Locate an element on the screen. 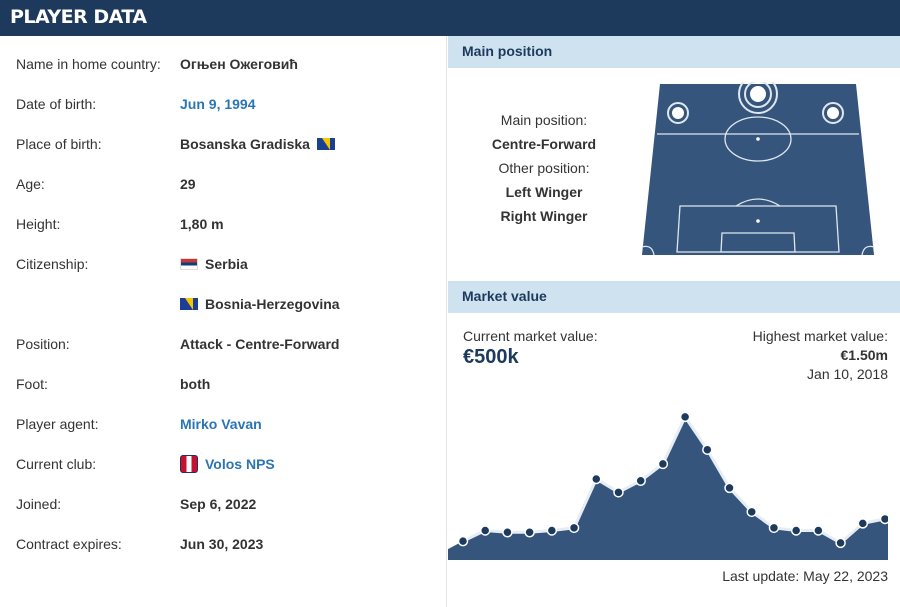 This screenshot has width=900, height=607. player-data-label: Foot: is located at coordinates (32, 384).